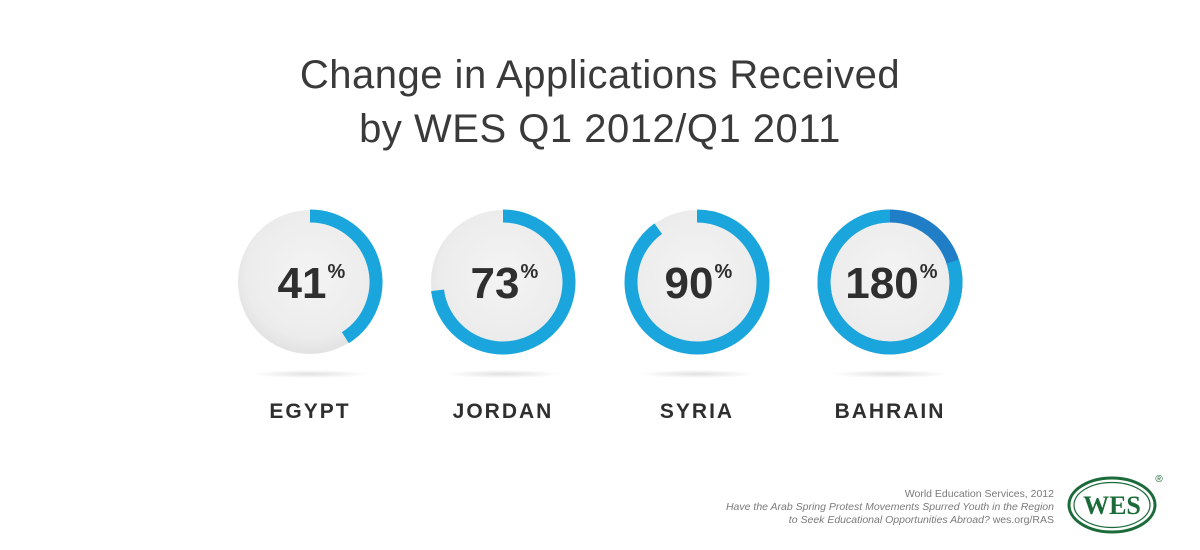 The image size is (1200, 550). I want to click on chart-title-line-1: Change in Applications Received, so click(600, 75).